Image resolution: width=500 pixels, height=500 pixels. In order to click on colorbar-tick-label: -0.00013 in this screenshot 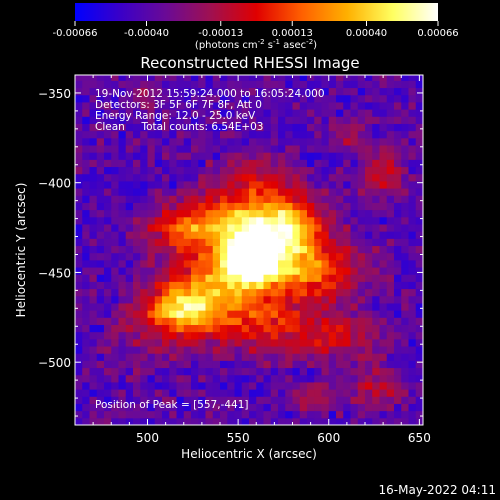, I will do `click(220, 33)`.